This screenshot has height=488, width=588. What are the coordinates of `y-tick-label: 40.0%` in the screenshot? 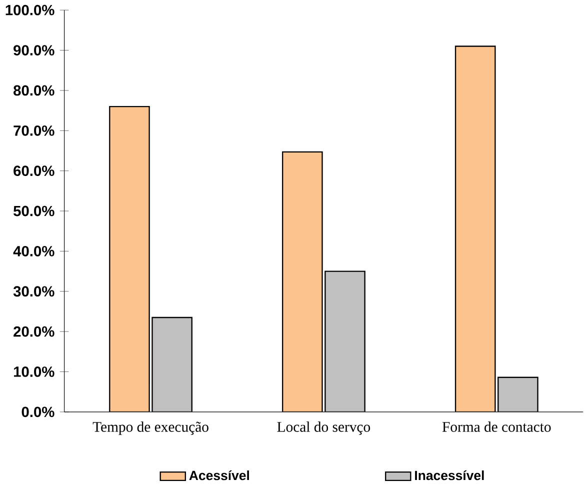 It's located at (33, 251).